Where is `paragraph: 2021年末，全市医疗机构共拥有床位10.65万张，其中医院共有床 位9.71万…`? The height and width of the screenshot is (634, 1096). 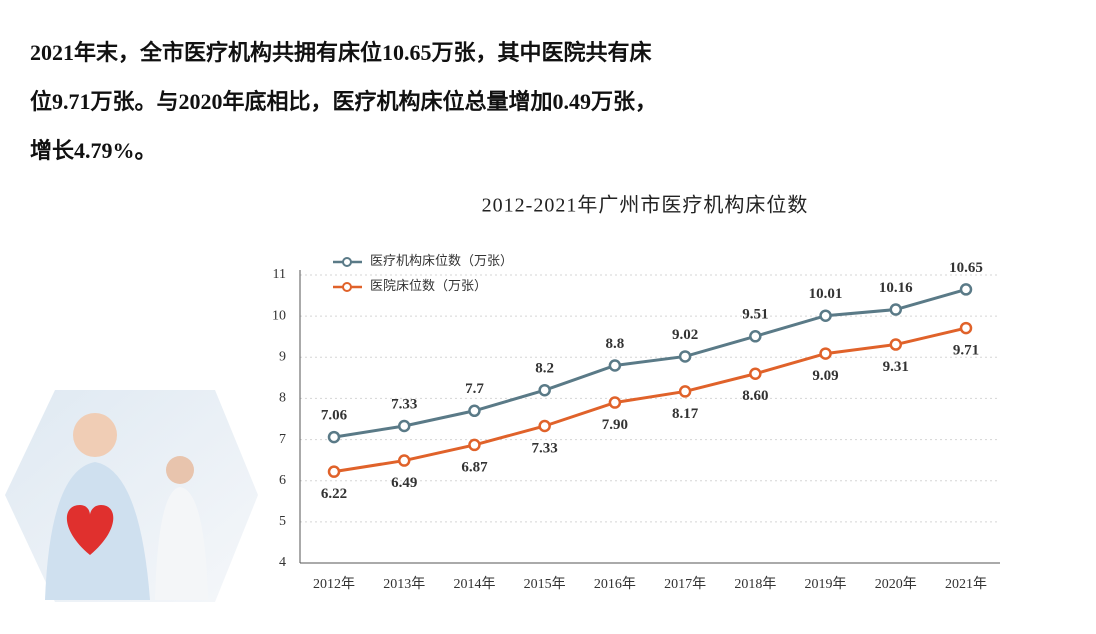 paragraph: 2021年末，全市医疗机构共拥有床位10.65万张，其中医院共有床 位9.71万… is located at coordinates (343, 101).